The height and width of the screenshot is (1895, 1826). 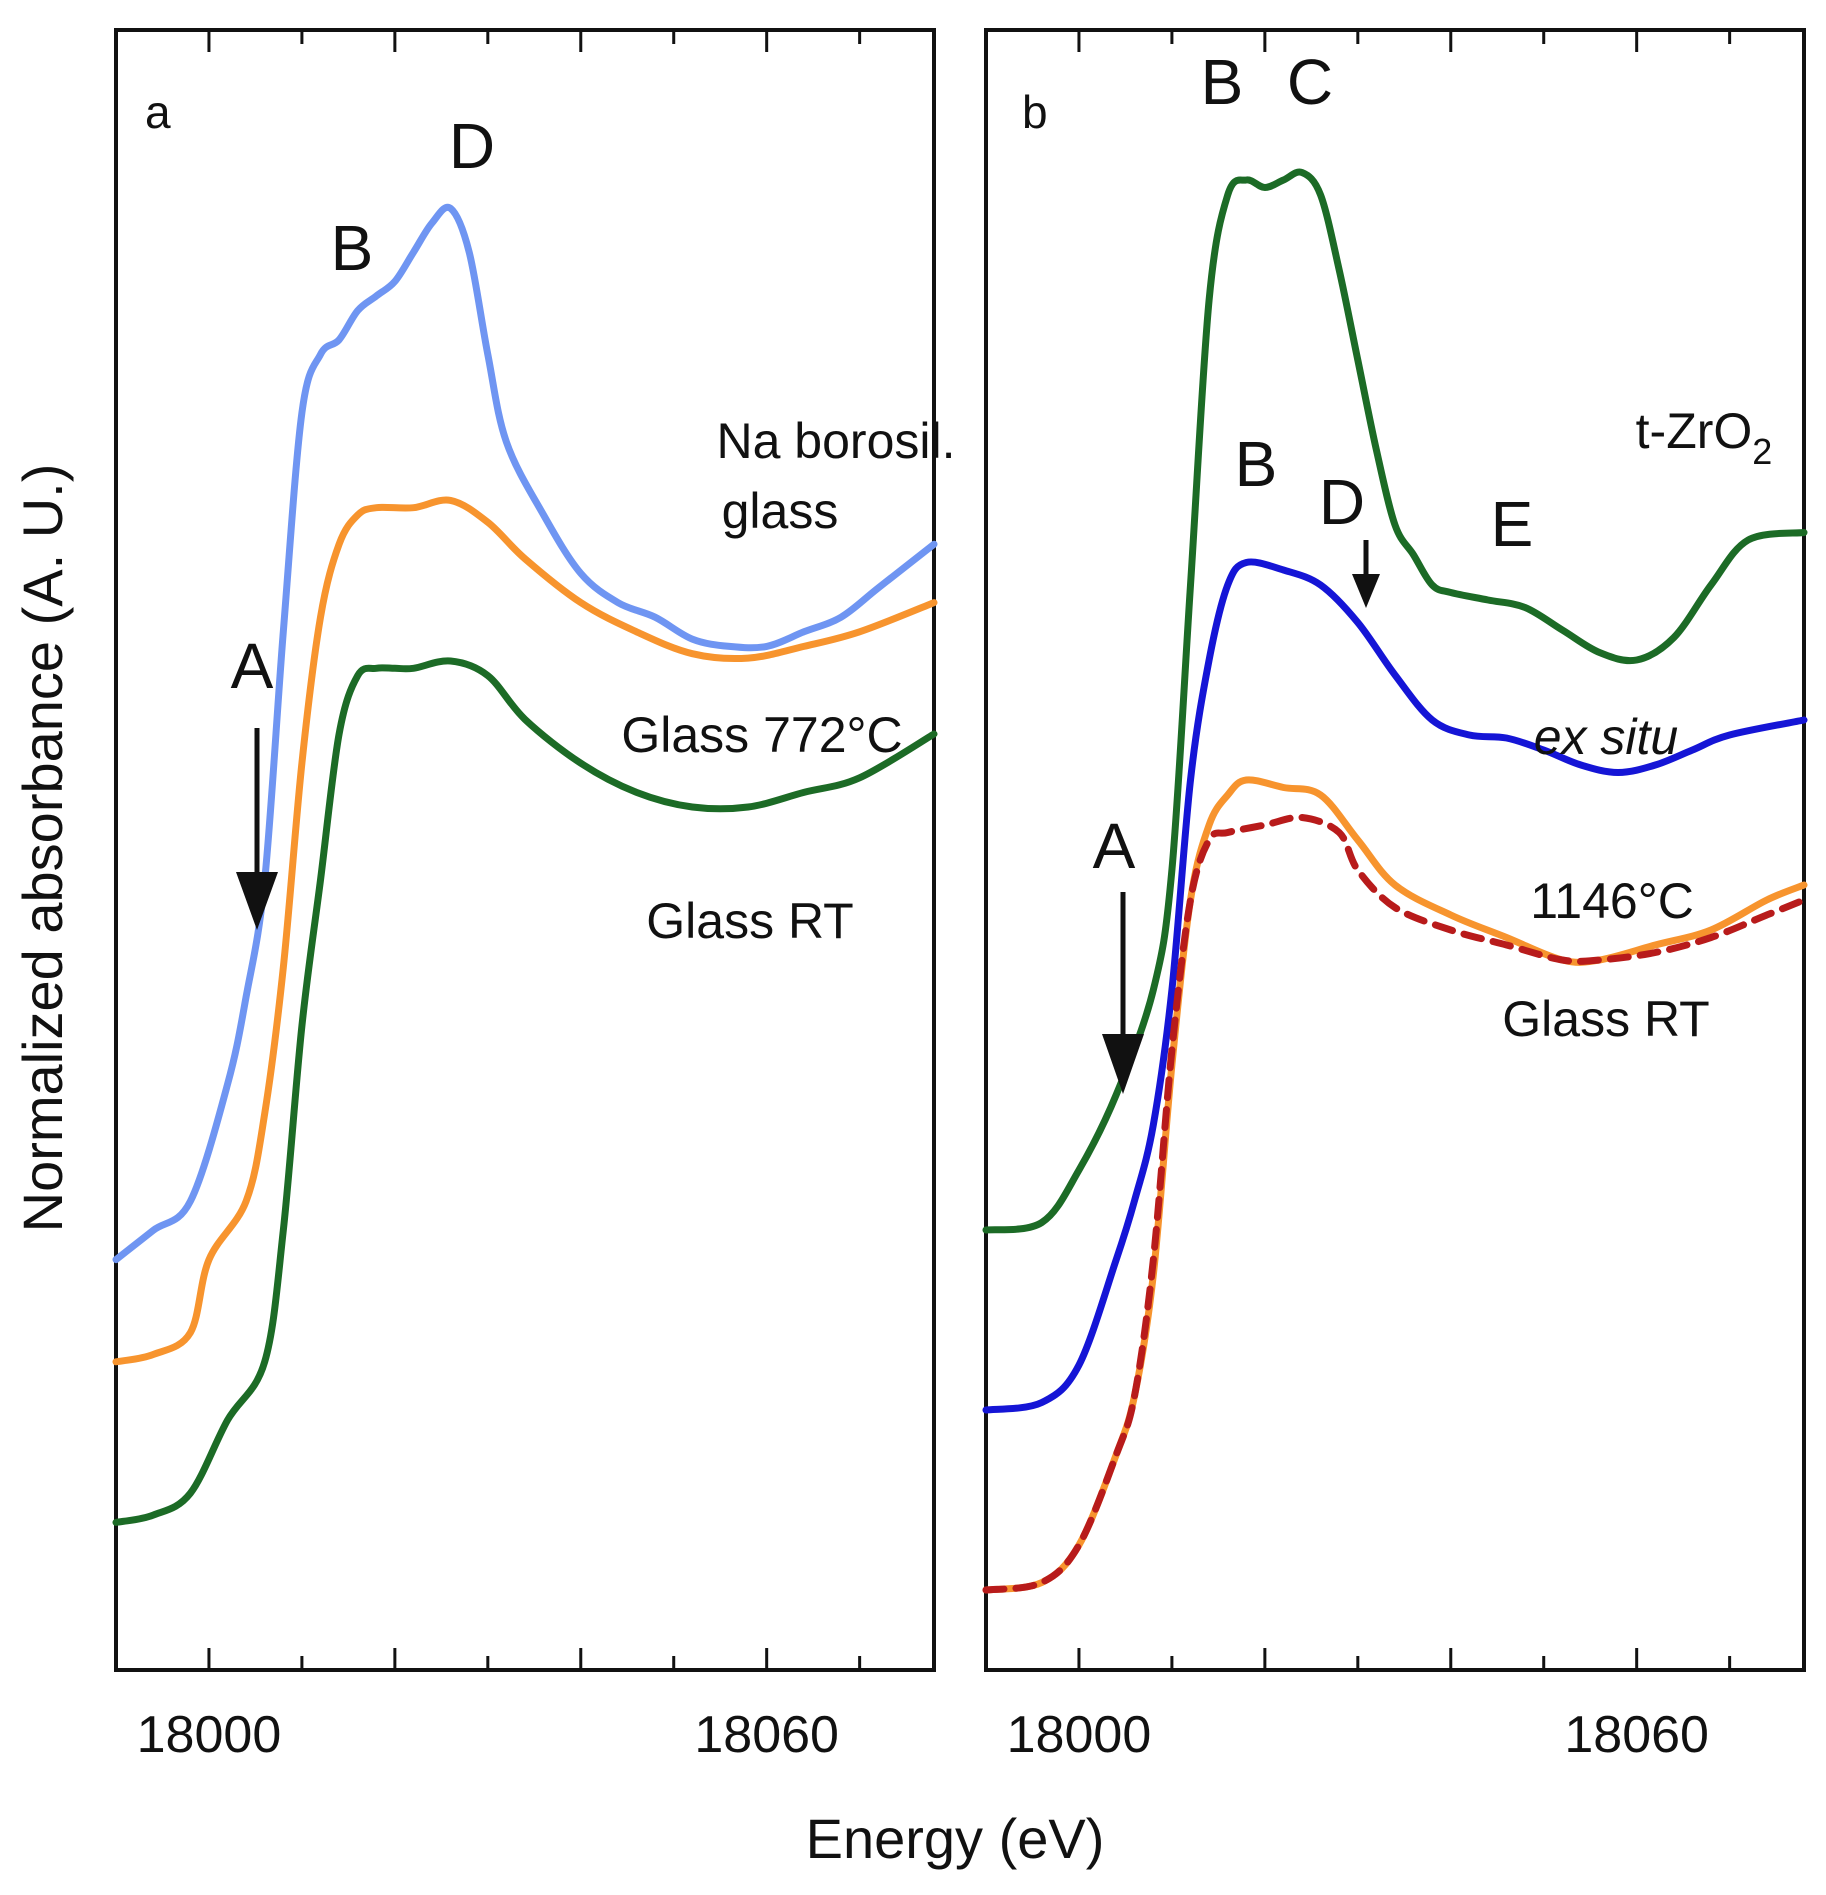 I want to click on peak-label-b-B-top: B, so click(x=1222, y=82).